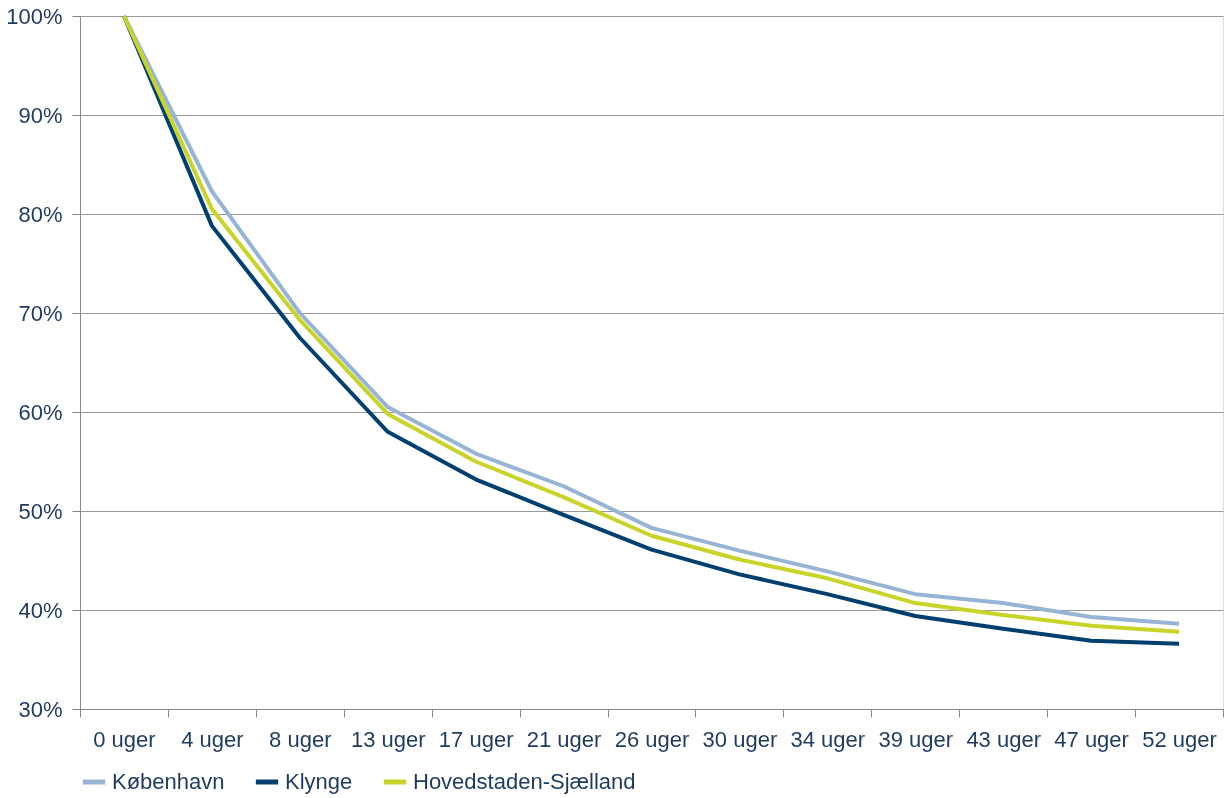 The height and width of the screenshot is (798, 1229). Describe the element at coordinates (564, 739) in the screenshot. I see `x-tick-label: 21 uger` at that location.